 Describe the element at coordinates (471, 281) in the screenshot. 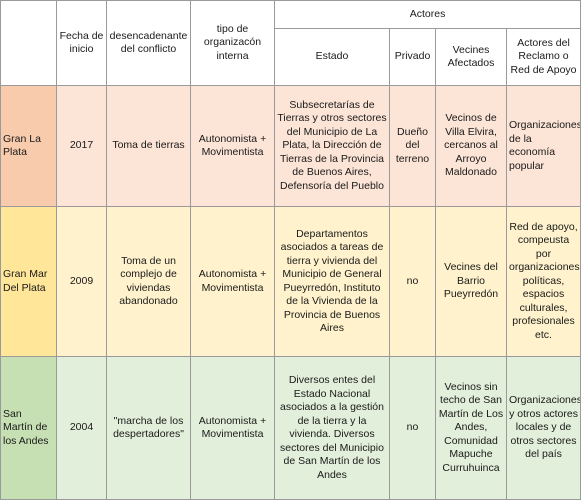

I see `cell-vecinos: Vecines del Barrio Pueyrredón` at that location.